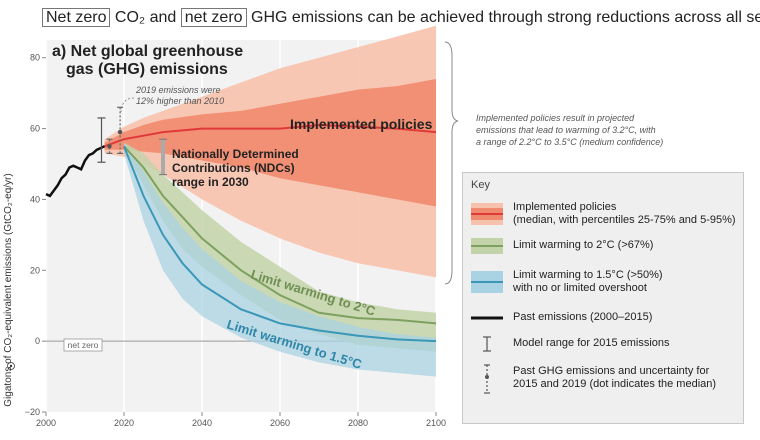 The image size is (760, 440). Describe the element at coordinates (35, 199) in the screenshot. I see `y-tick-label-40: 40` at that location.